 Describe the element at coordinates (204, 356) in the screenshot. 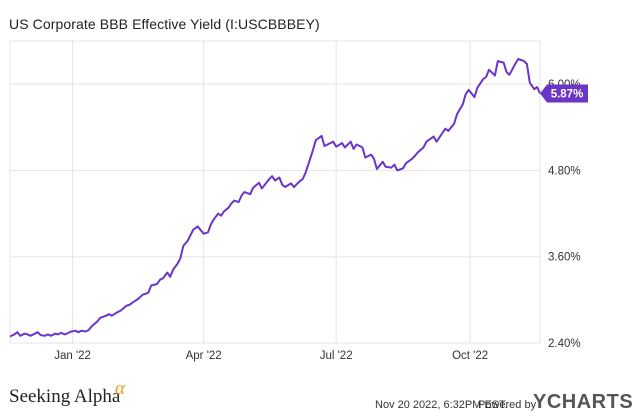

I see `x-tick-label: Apr '22` at that location.